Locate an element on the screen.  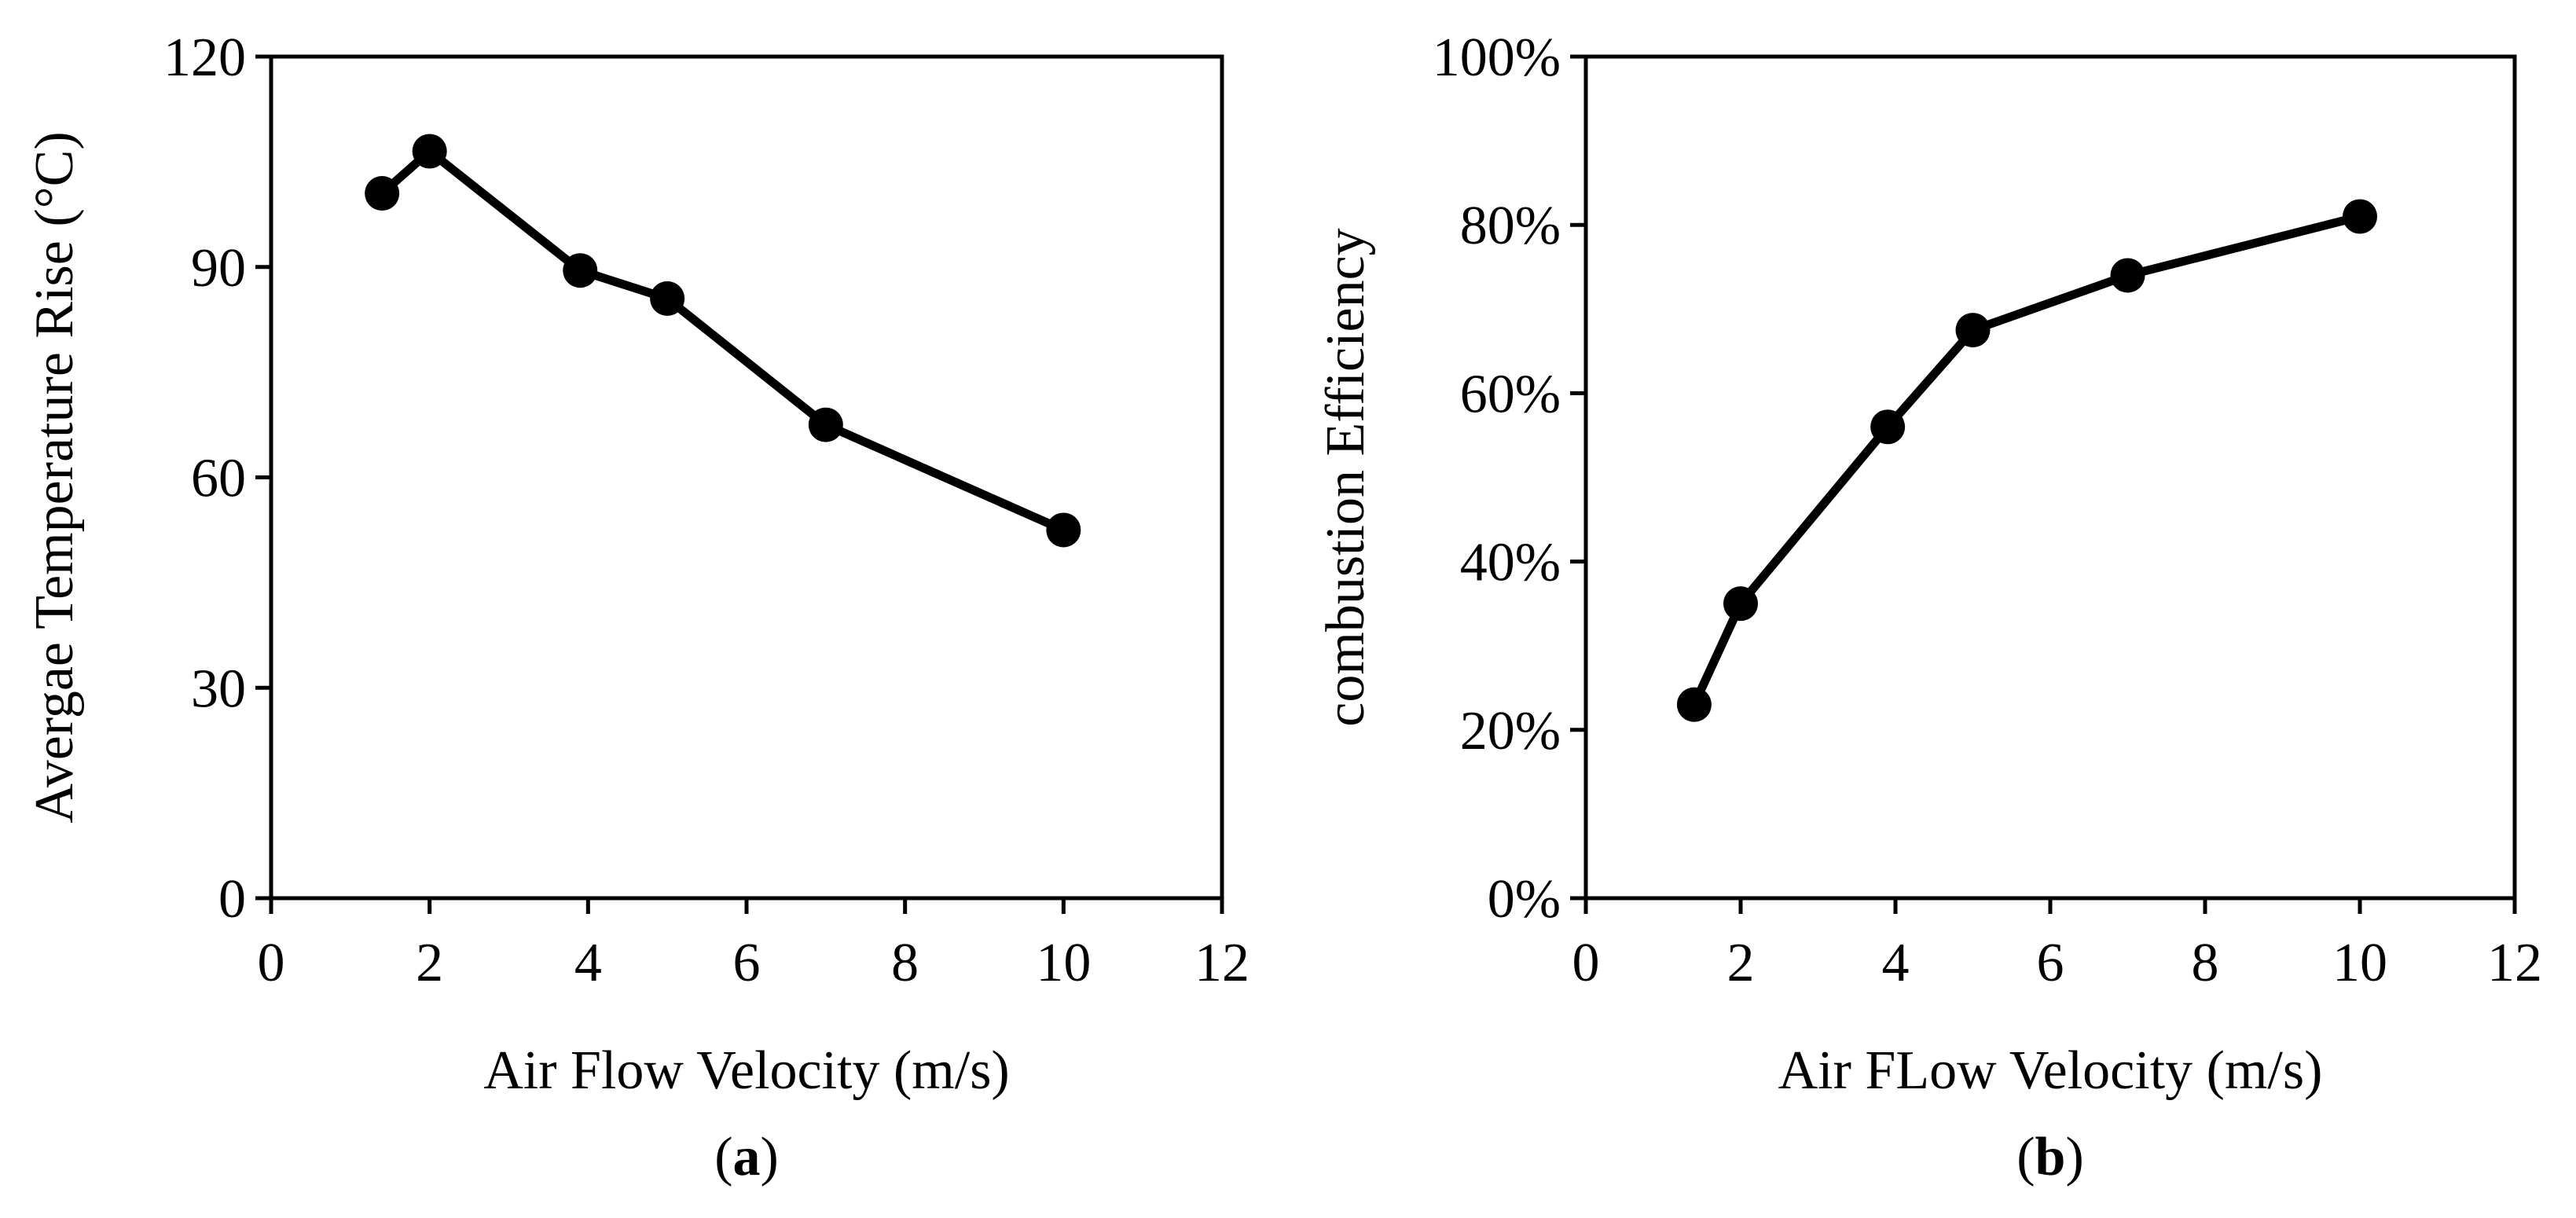
y-tick-label: 80% is located at coordinates (1511, 226).